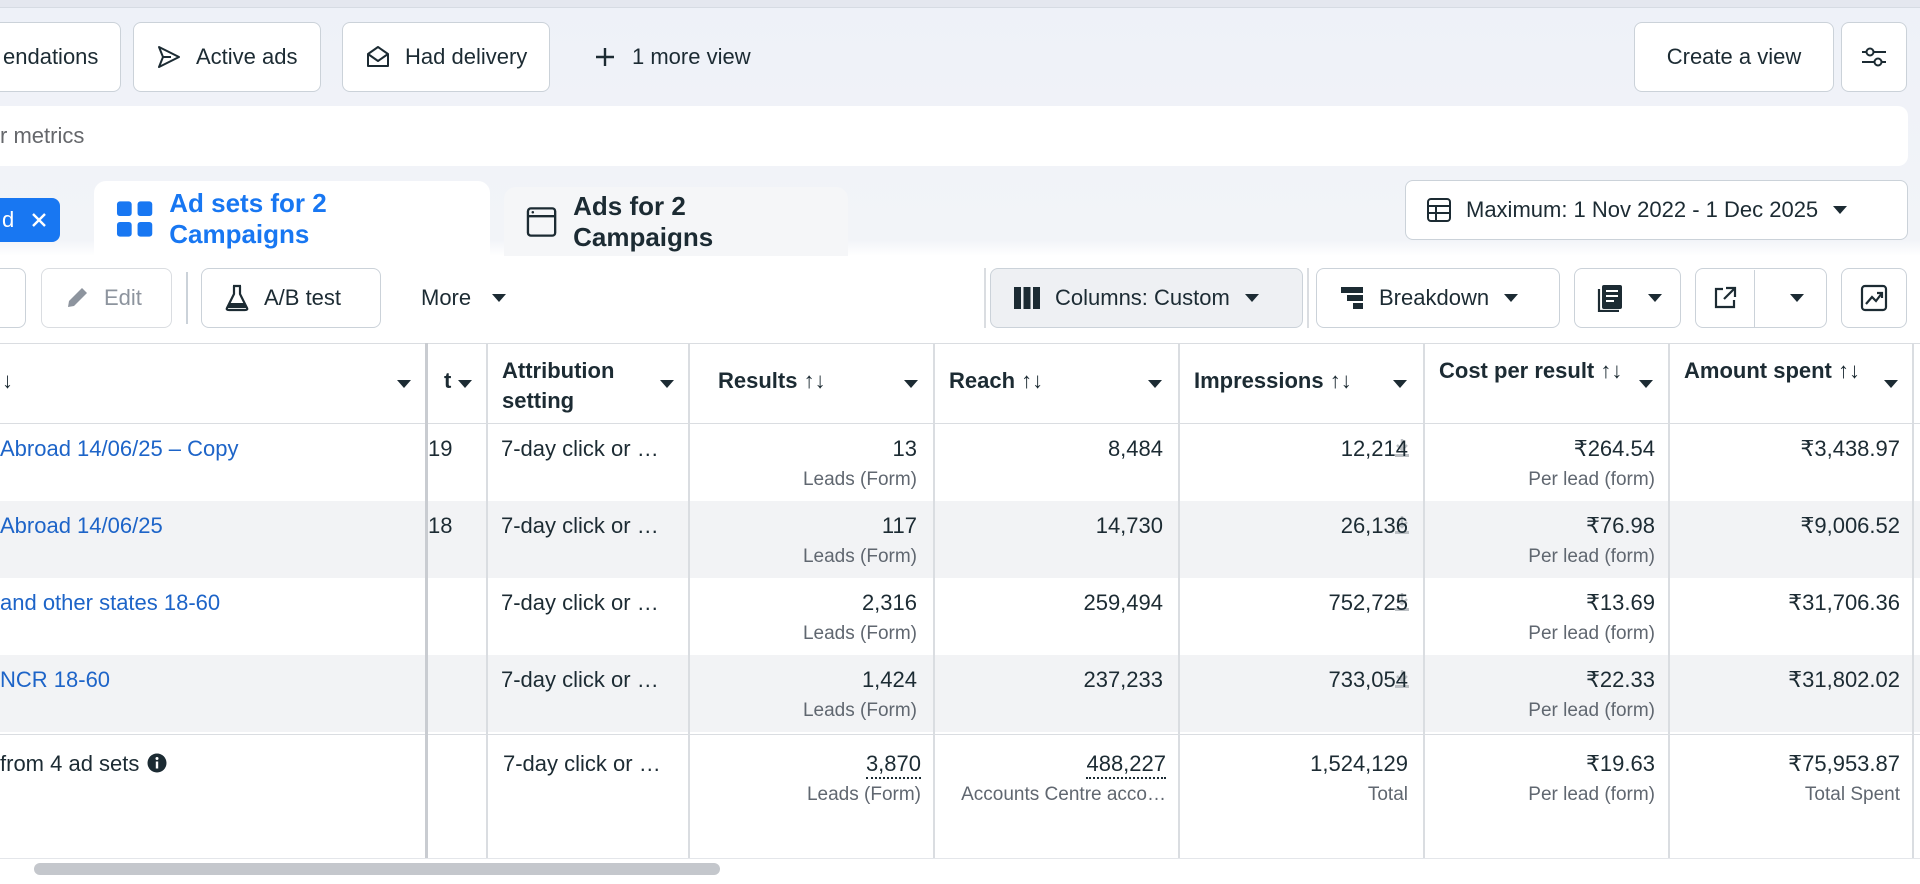 The height and width of the screenshot is (884, 1920). Describe the element at coordinates (541, 221) in the screenshot. I see `window-icon` at that location.